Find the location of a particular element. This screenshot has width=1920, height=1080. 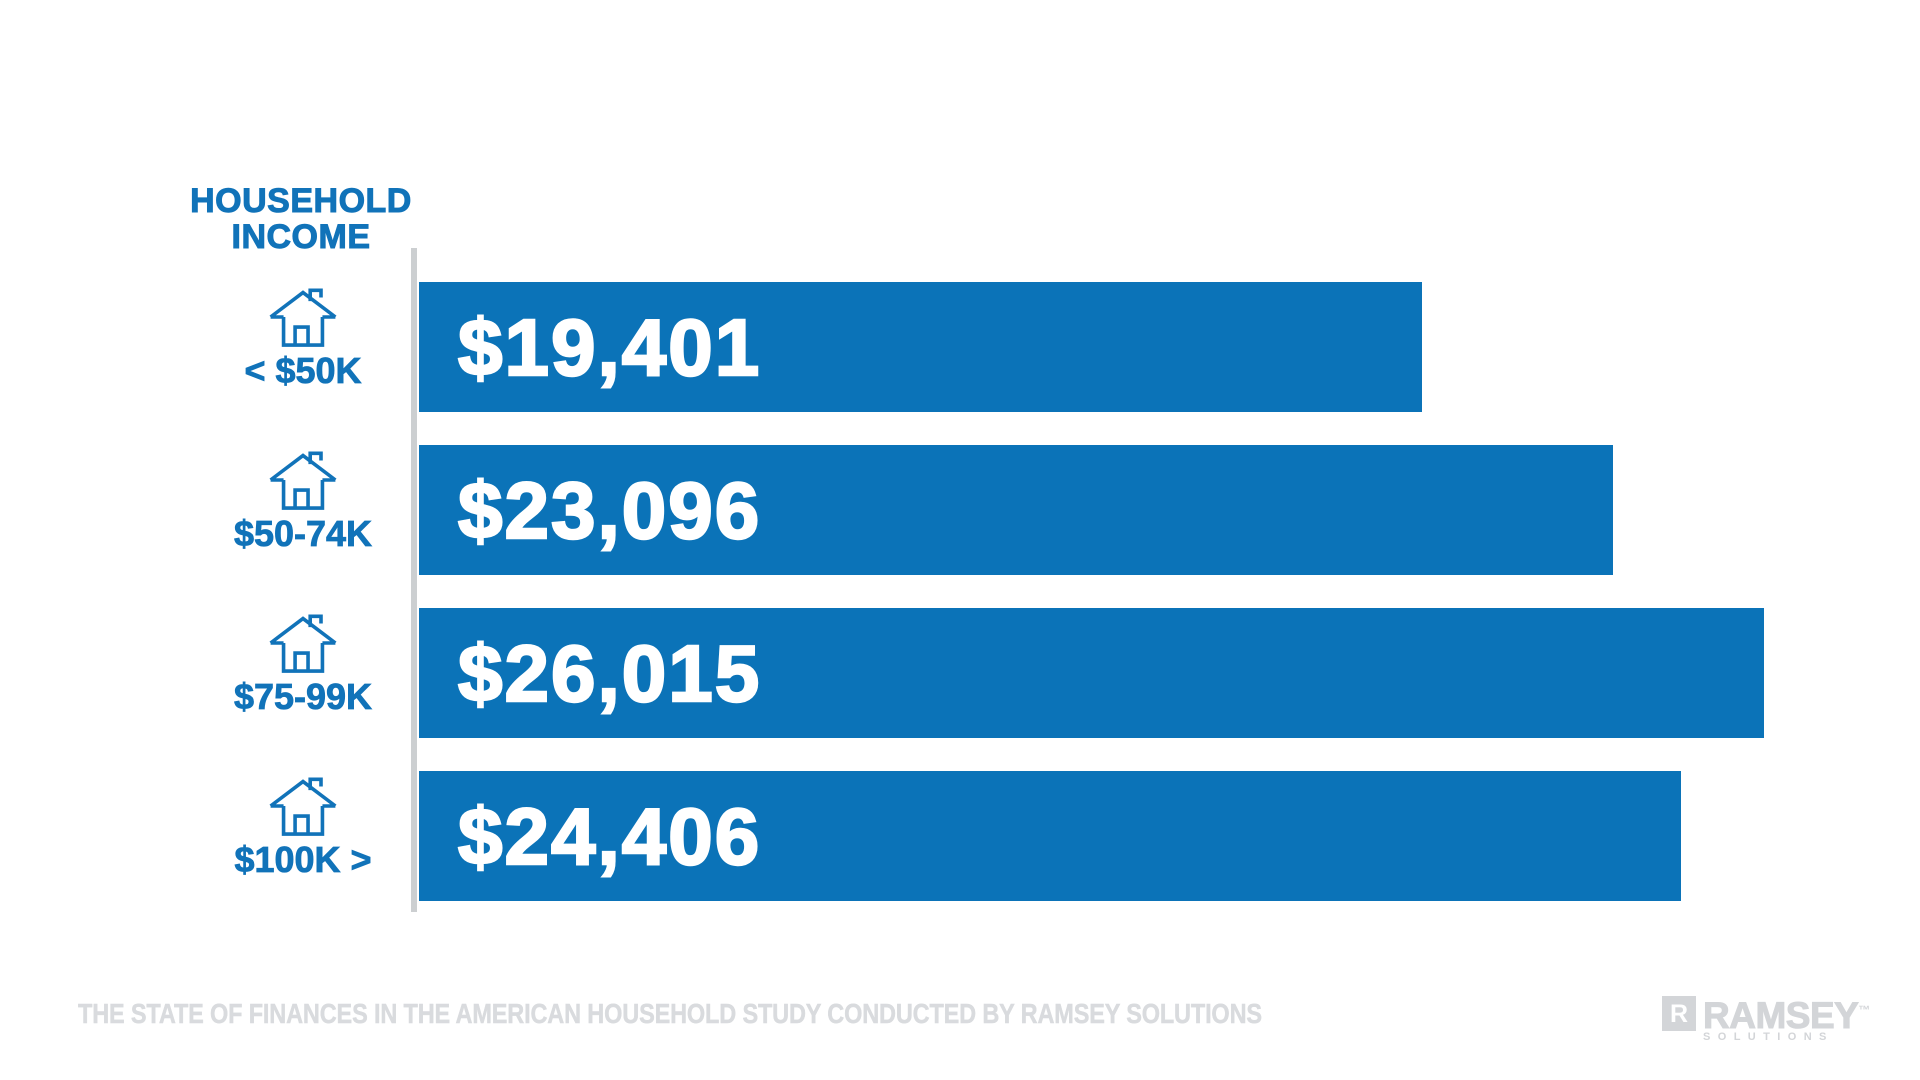

logo-text: RAMSEY™ SOLUTIONS is located at coordinates (1786, 1020).